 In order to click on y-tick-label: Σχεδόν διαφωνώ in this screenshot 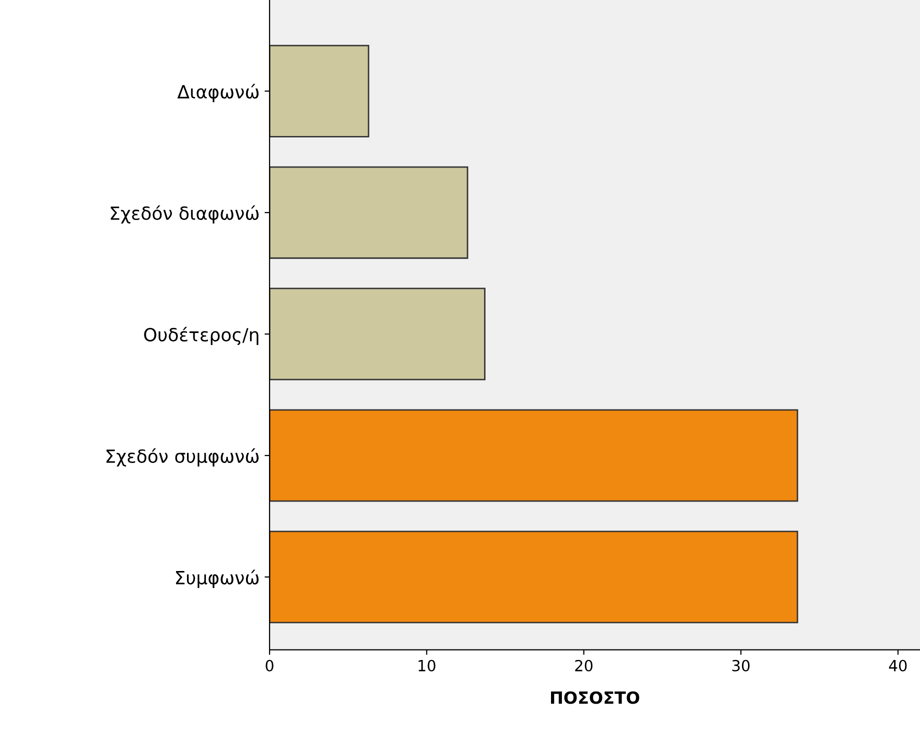, I will do `click(184, 214)`.